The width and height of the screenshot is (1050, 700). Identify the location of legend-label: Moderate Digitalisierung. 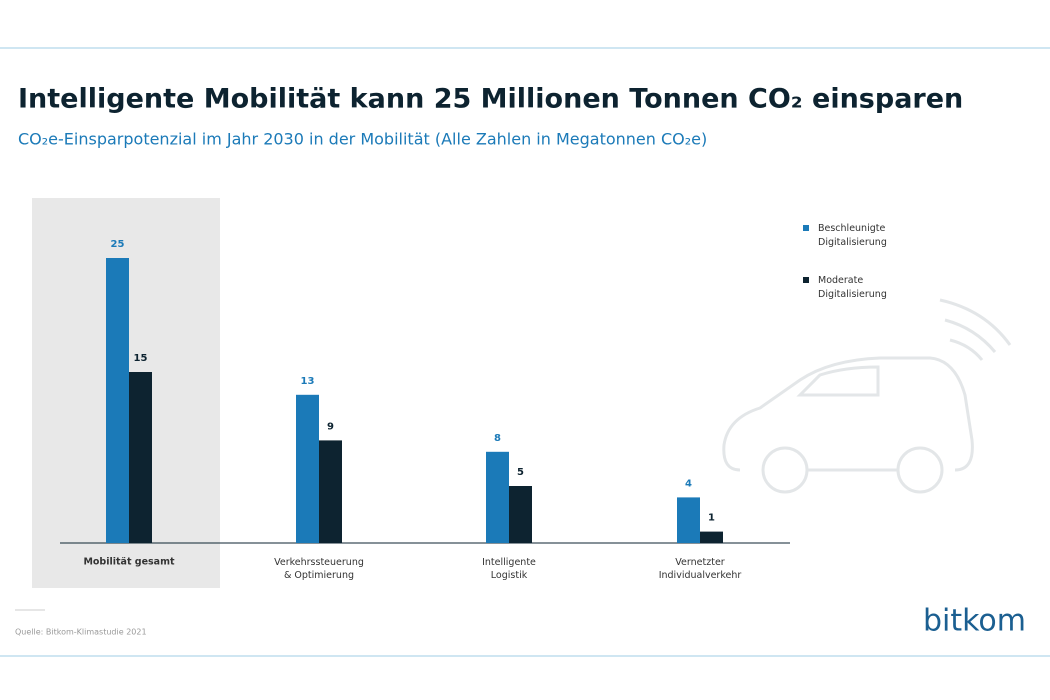
(852, 287).